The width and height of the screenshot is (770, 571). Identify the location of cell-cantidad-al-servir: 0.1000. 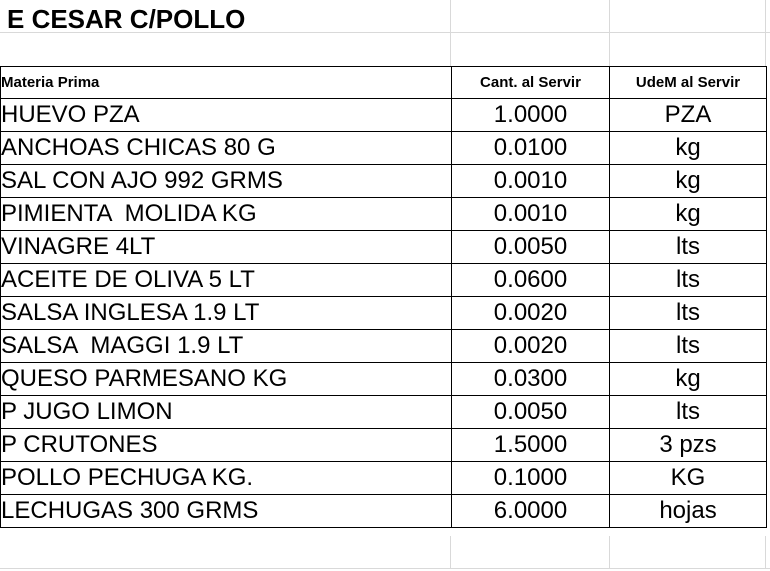
(530, 478).